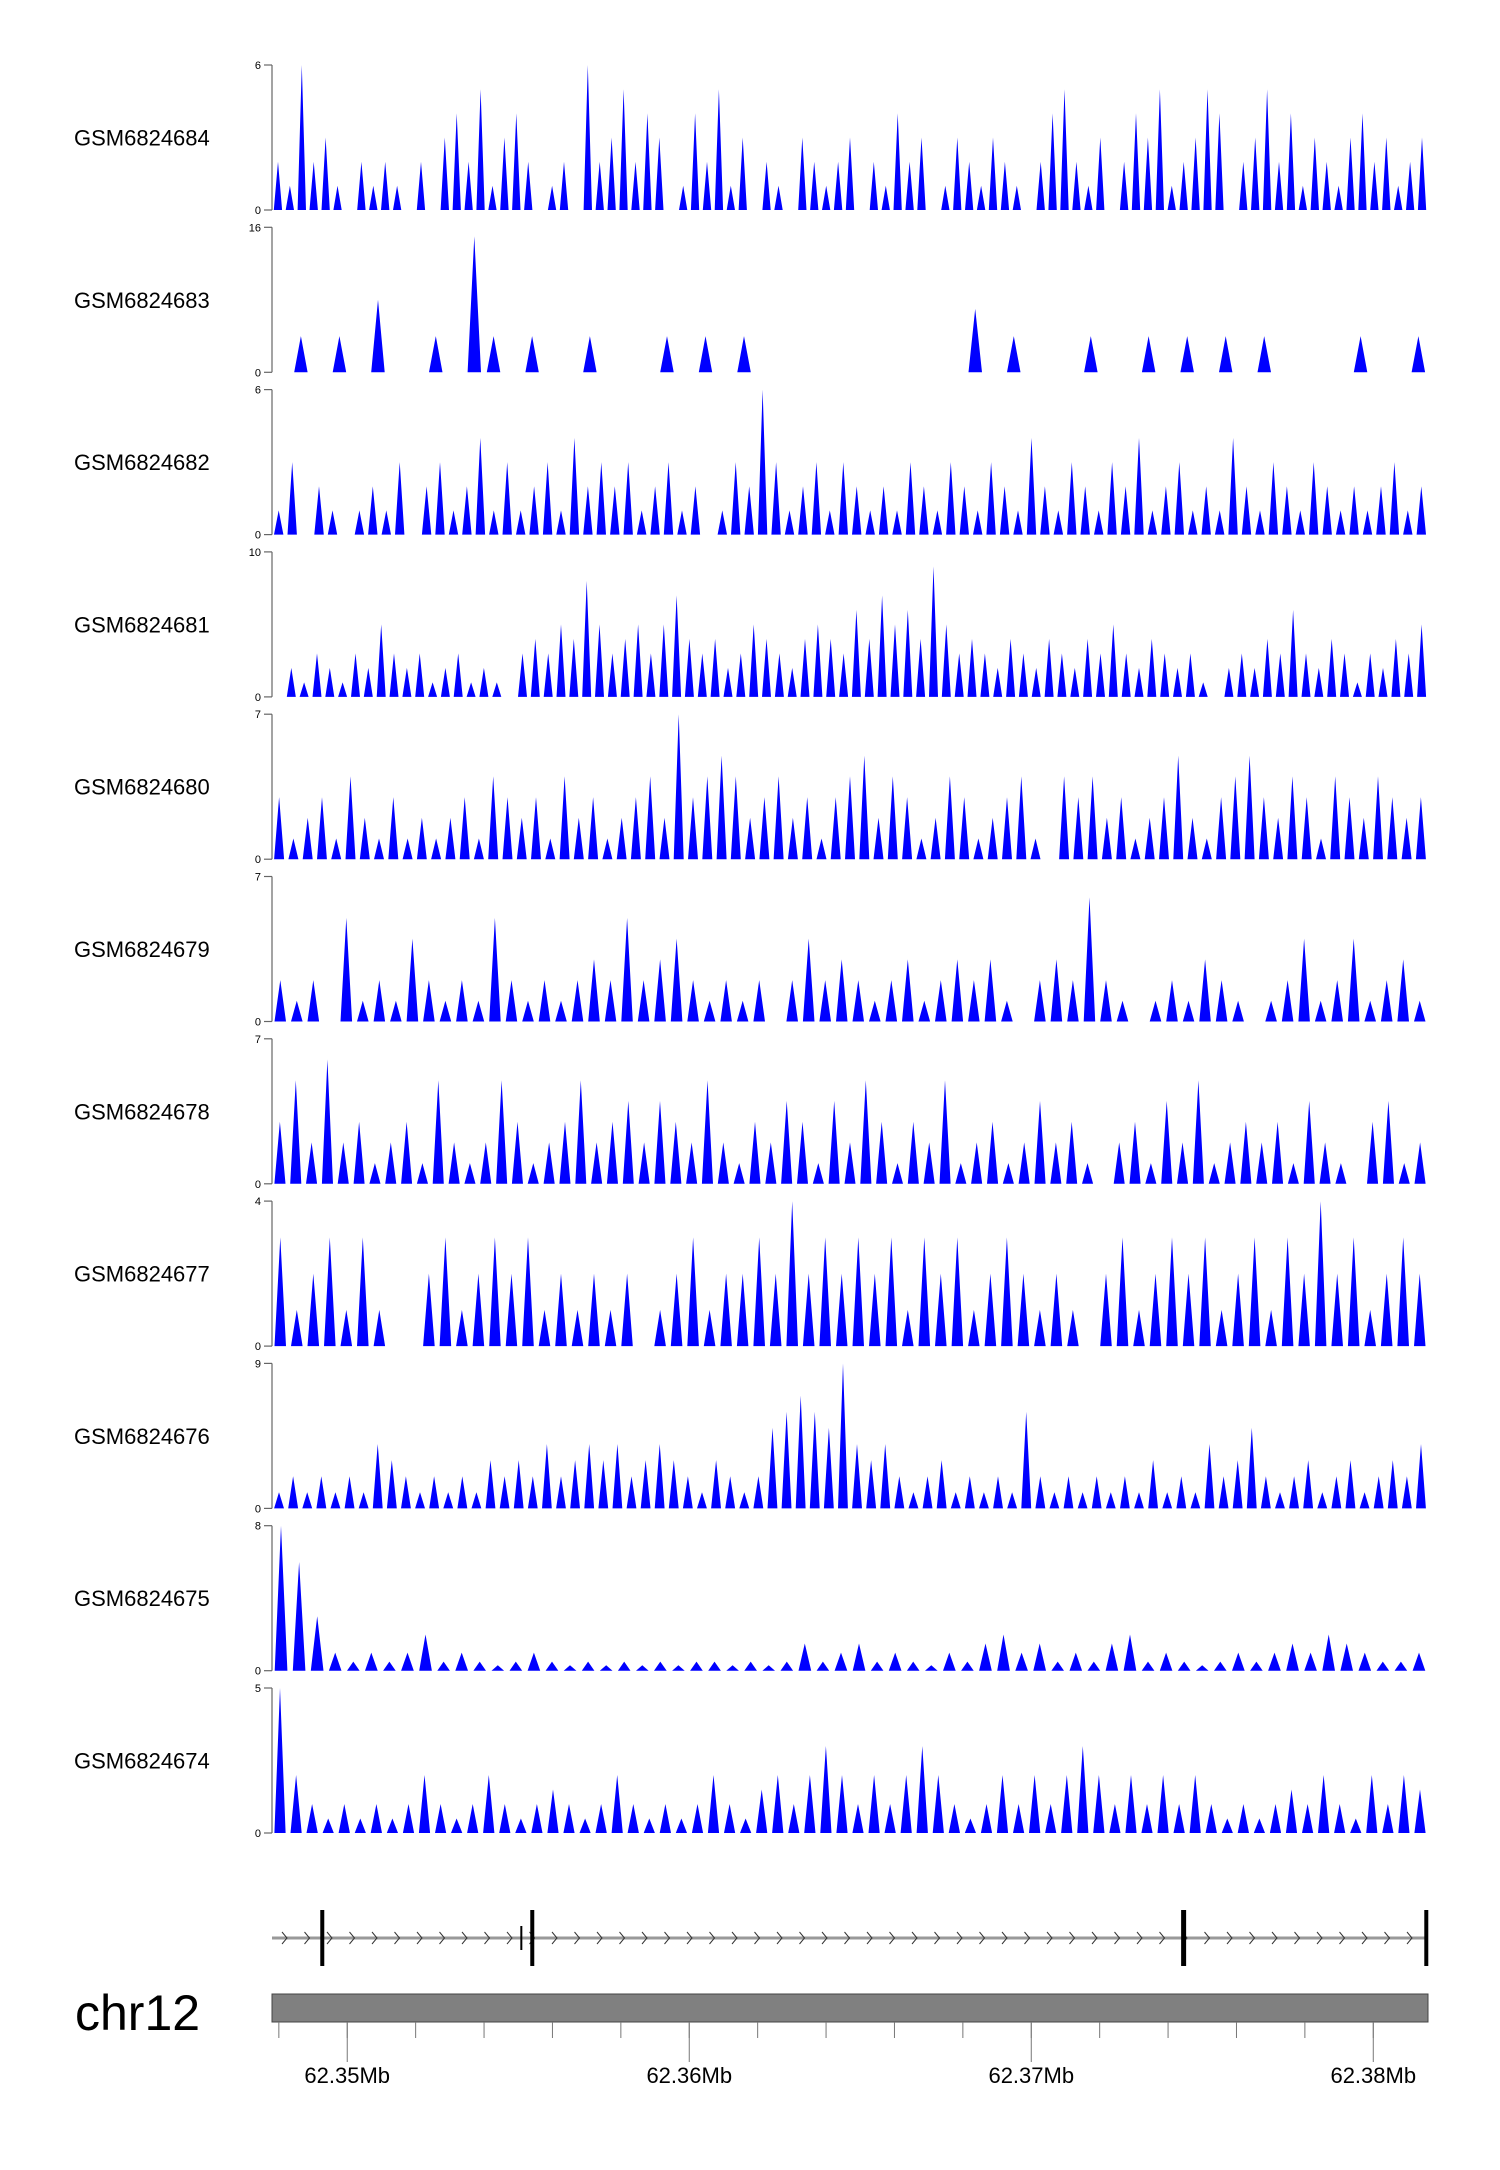 The width and height of the screenshot is (1500, 2170). What do you see at coordinates (255, 228) in the screenshot?
I see `y-max-label: 16` at bounding box center [255, 228].